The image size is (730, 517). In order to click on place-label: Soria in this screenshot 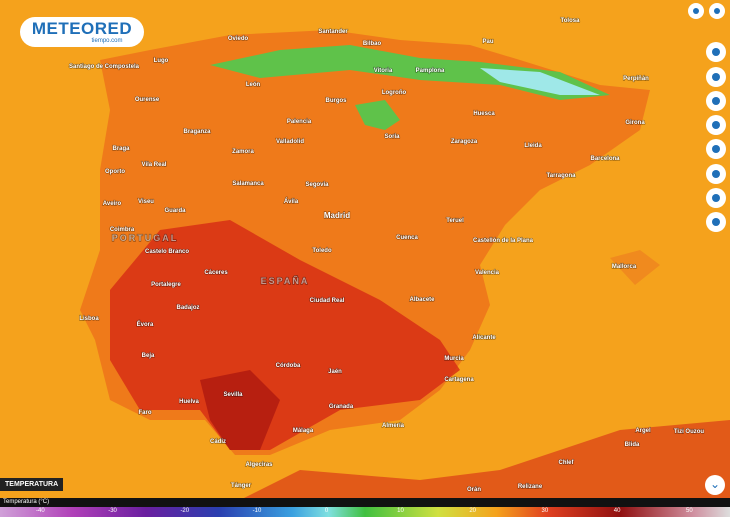, I will do `click(392, 137)`.